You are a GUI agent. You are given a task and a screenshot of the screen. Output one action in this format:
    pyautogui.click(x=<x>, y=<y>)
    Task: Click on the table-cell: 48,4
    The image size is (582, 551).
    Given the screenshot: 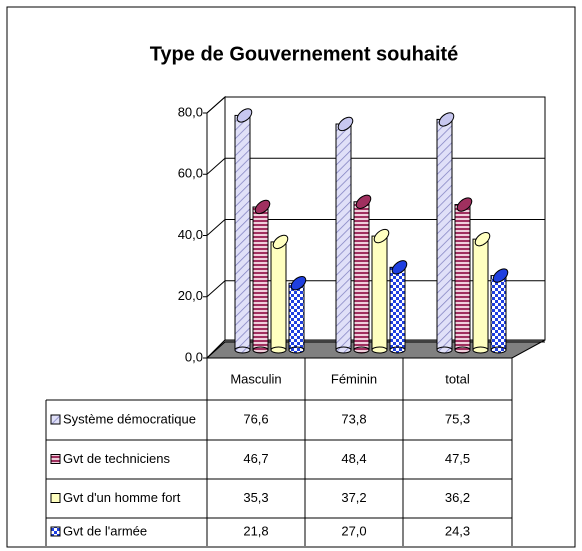 What is the action you would take?
    pyautogui.click(x=353, y=458)
    